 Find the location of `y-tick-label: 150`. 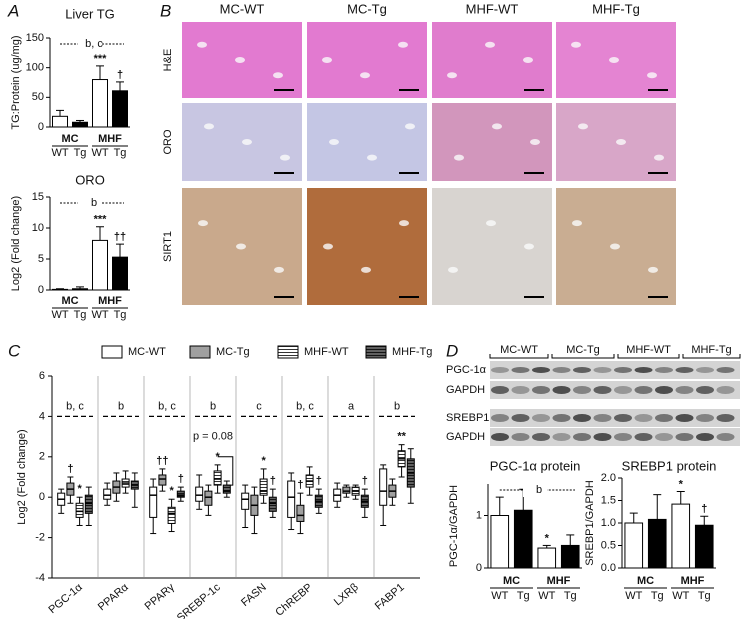

y-tick-label: 150 is located at coordinates (35, 38).